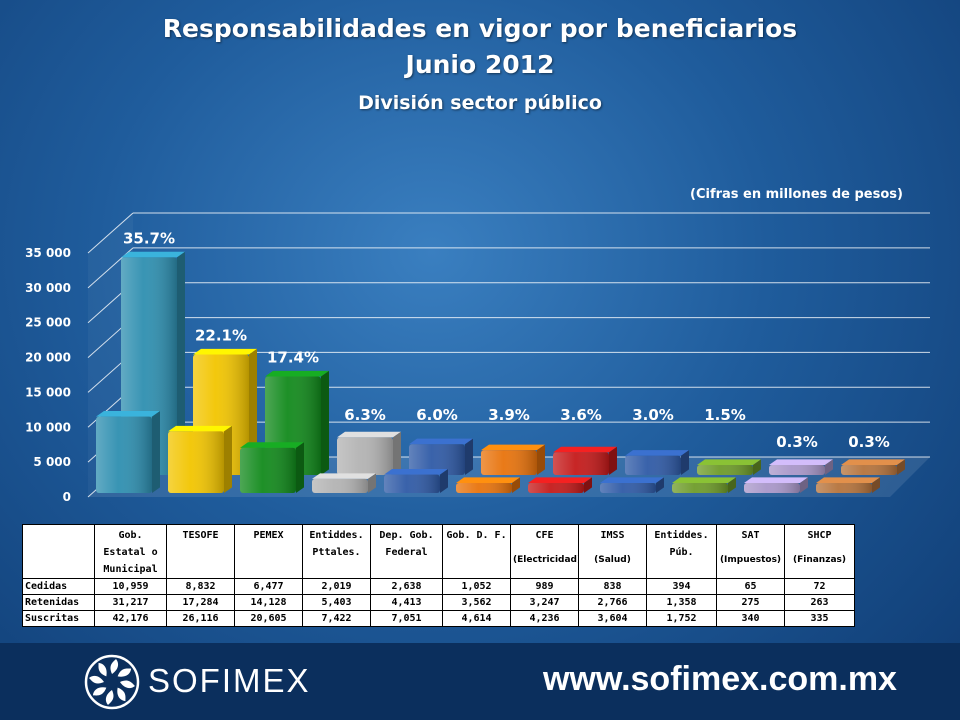 The height and width of the screenshot is (720, 960). Describe the element at coordinates (480, 64) in the screenshot. I see `chart-subtitle: Junio 2012` at that location.